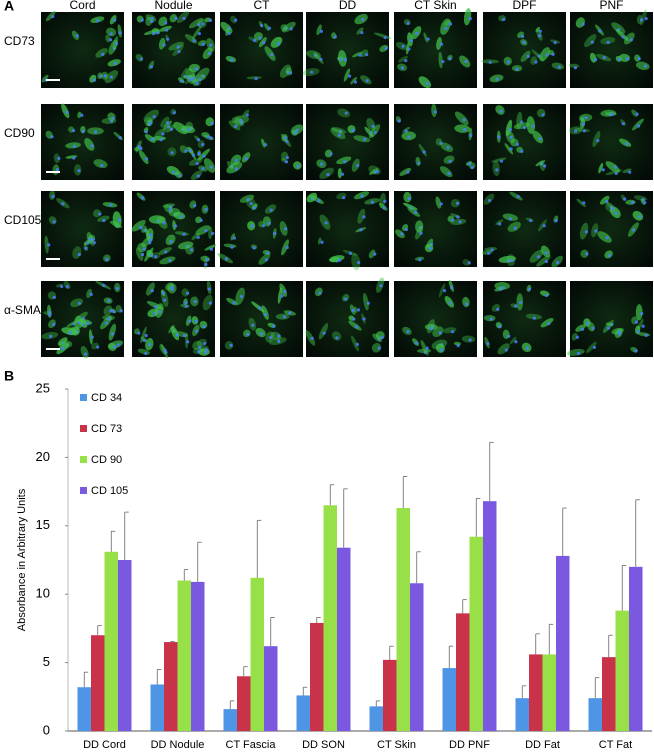 This screenshot has height=752, width=654. Describe the element at coordinates (82, 229) in the screenshot. I see `tile-background` at that location.